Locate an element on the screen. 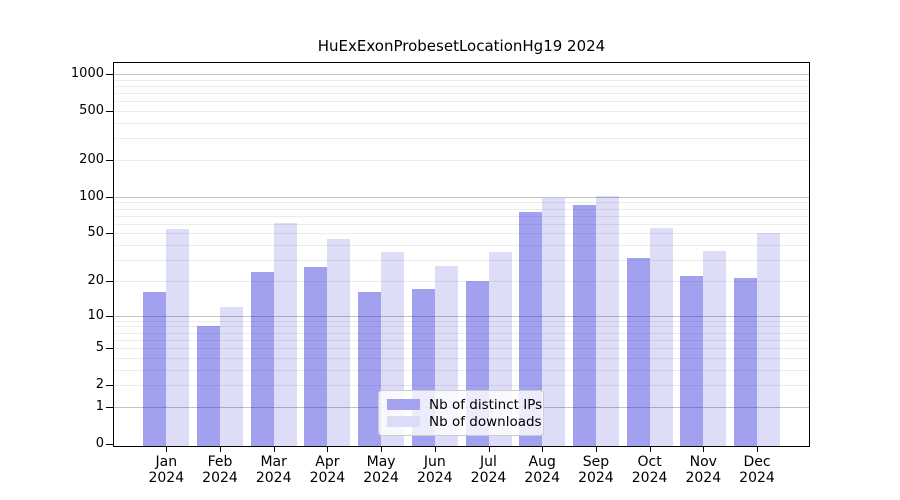  x-tick-month: May is located at coordinates (381, 462).